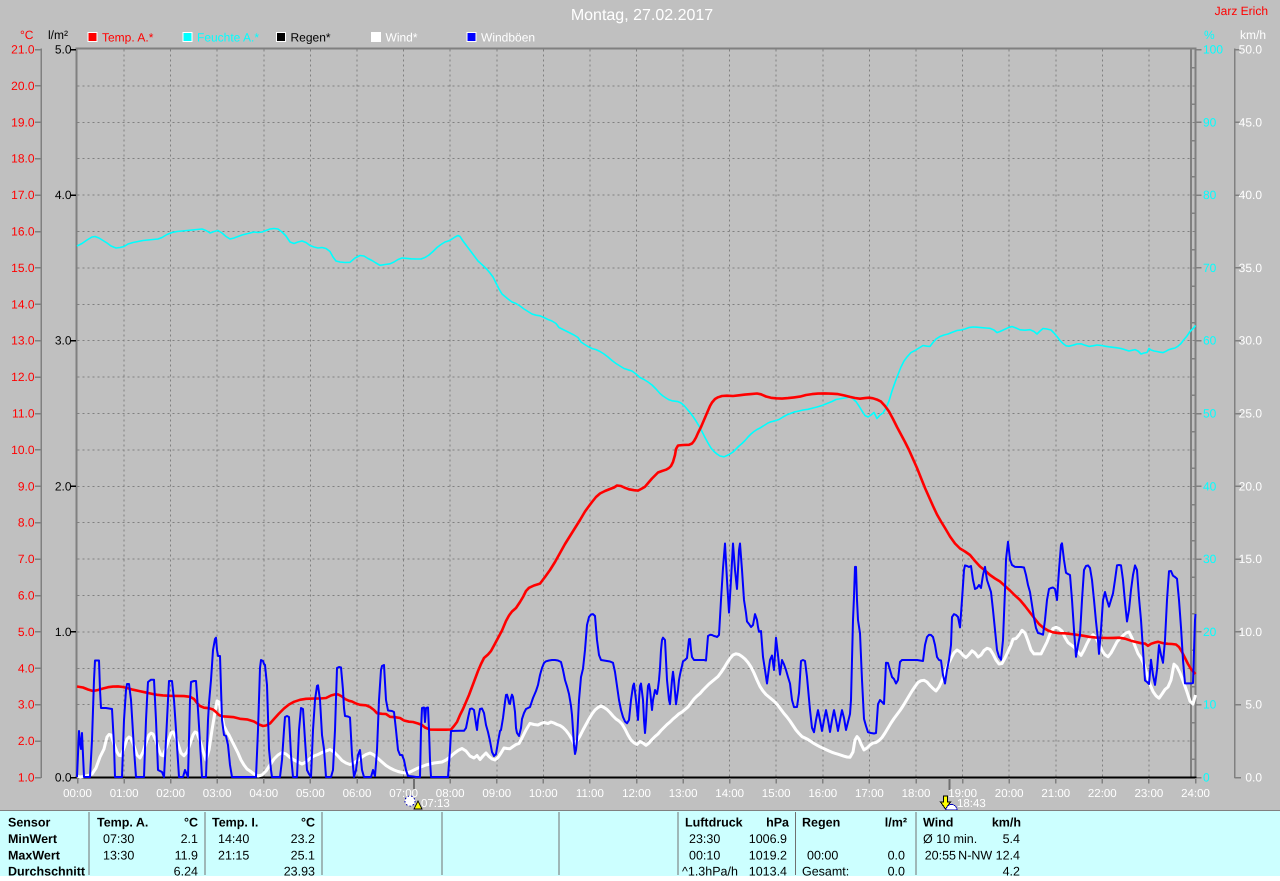 Image resolution: width=1280 pixels, height=881 pixels. Describe the element at coordinates (1251, 341) in the screenshot. I see `svg-text: 30.0` at that location.